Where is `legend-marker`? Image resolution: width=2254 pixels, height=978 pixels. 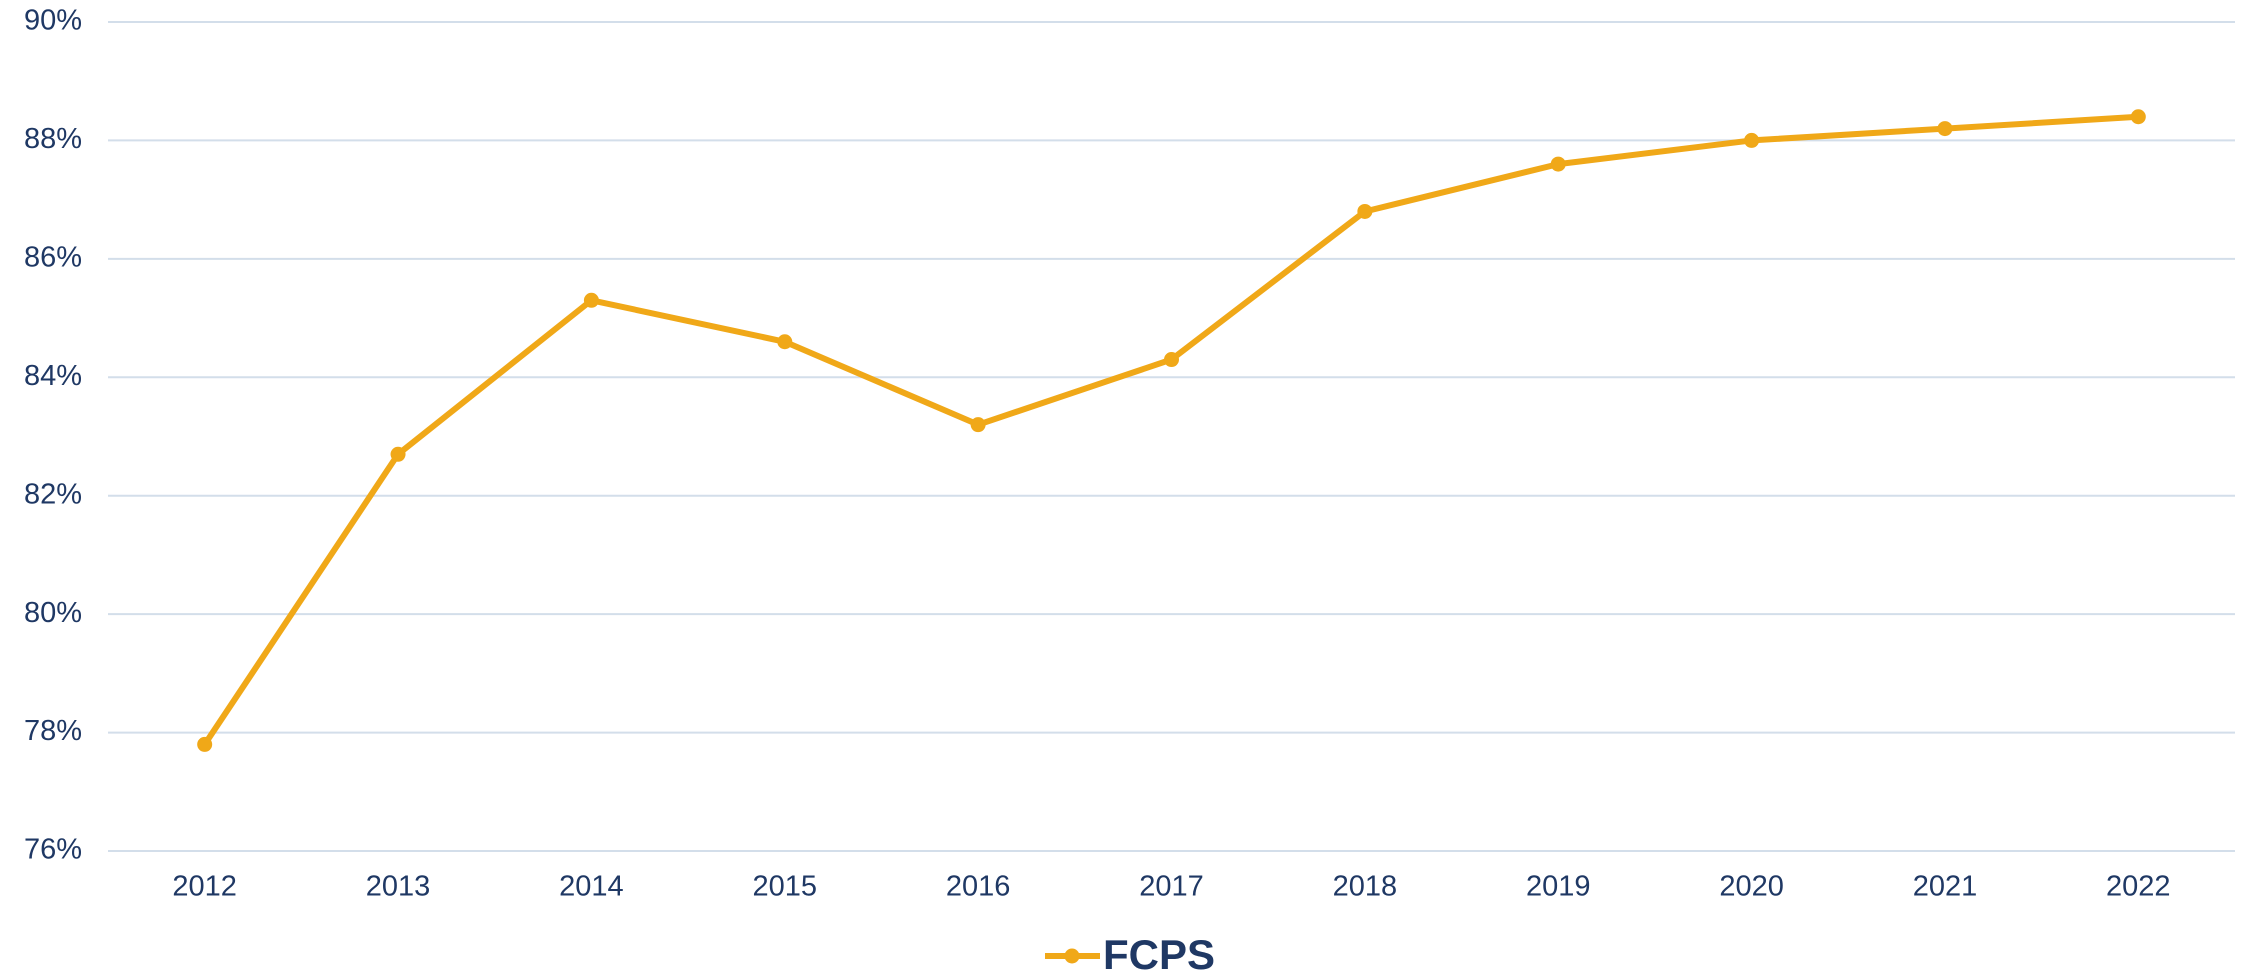
legend-marker is located at coordinates (1072, 956).